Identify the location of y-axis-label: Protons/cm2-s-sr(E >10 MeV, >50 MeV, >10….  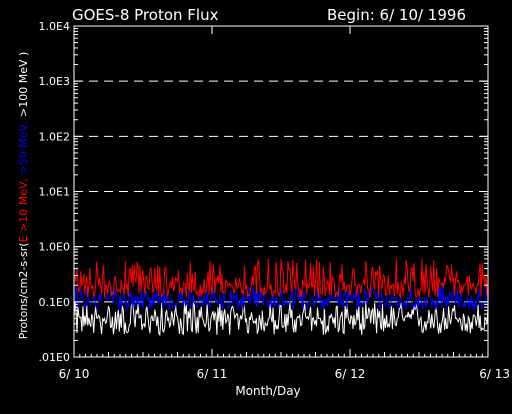
(23, 196).